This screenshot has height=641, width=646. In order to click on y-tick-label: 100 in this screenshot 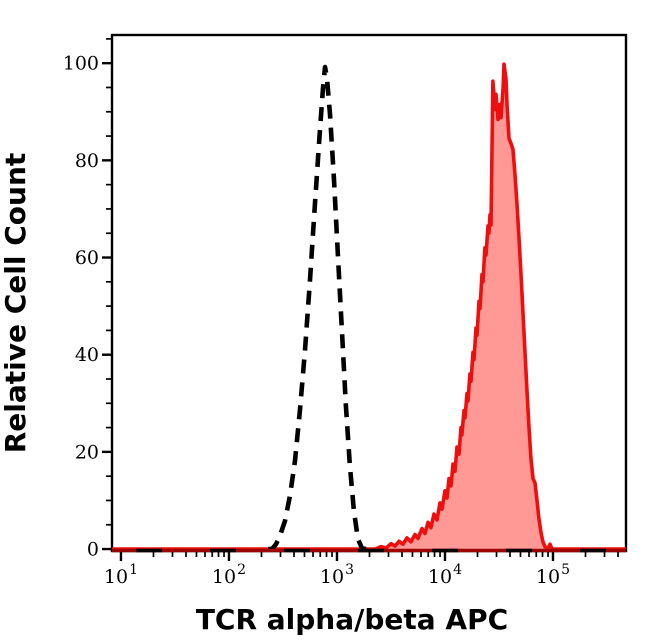, I will do `click(81, 64)`.